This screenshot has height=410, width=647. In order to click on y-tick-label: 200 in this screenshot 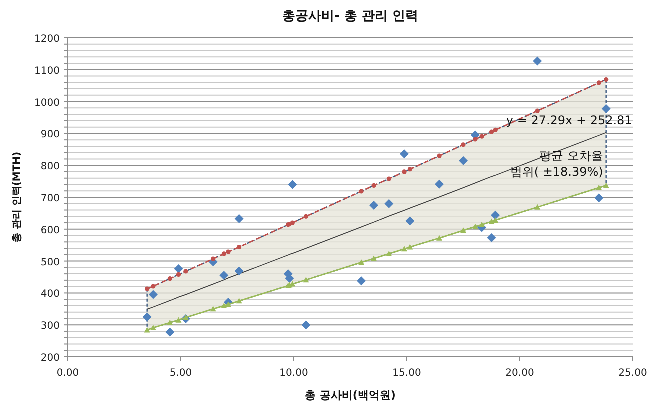, I will do `click(50, 358)`.